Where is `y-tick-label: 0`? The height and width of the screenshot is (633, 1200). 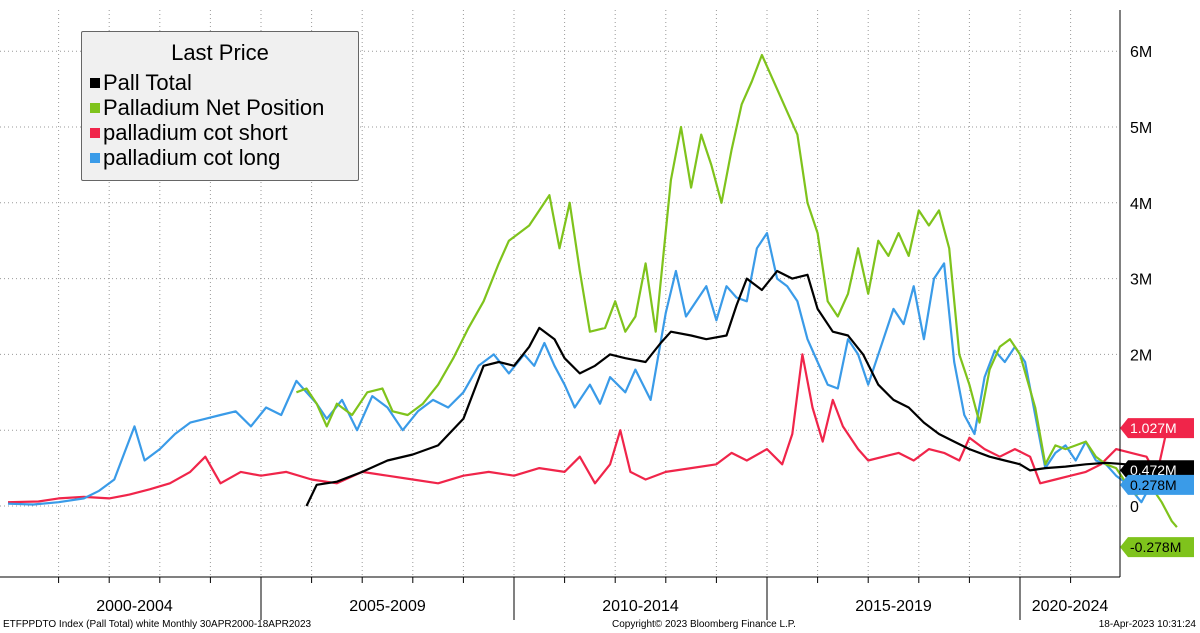
y-tick-label: 0 is located at coordinates (1134, 507).